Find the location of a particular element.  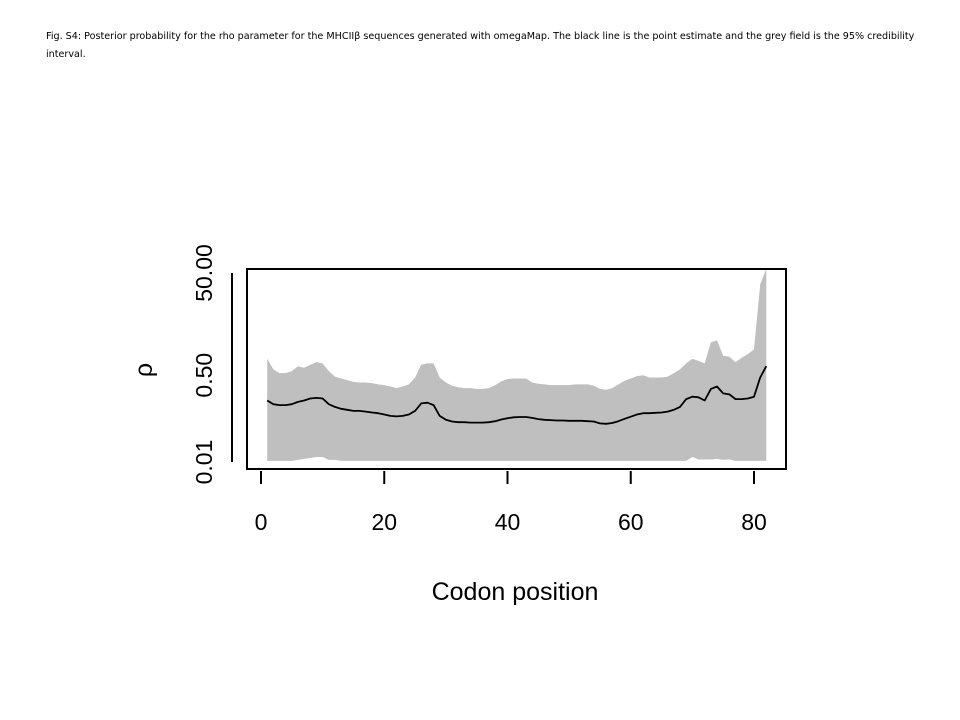

x-tick-label: 0 is located at coordinates (261, 522).